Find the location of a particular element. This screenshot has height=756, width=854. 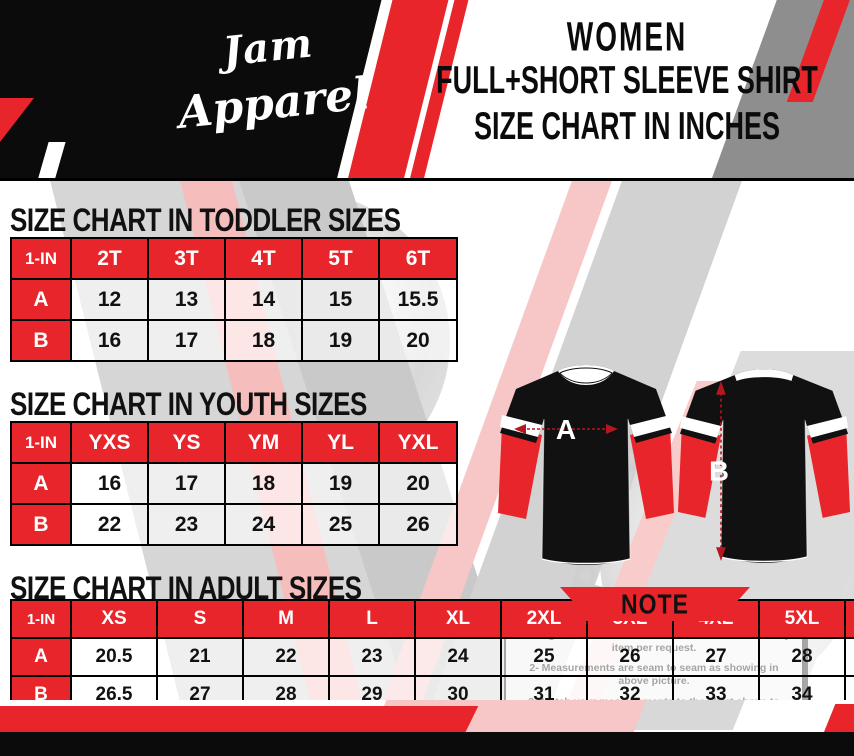

note-ribbon-banner: NOTE is located at coordinates (655, 604).